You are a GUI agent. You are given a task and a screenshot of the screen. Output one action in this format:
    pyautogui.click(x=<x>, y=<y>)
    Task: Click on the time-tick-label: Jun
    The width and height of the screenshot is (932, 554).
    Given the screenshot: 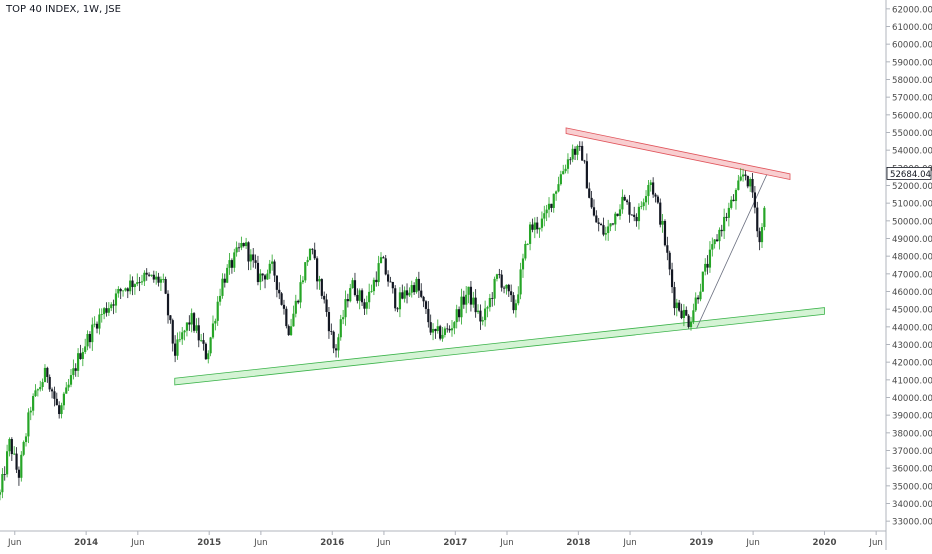 What is the action you would take?
    pyautogui.click(x=506, y=543)
    